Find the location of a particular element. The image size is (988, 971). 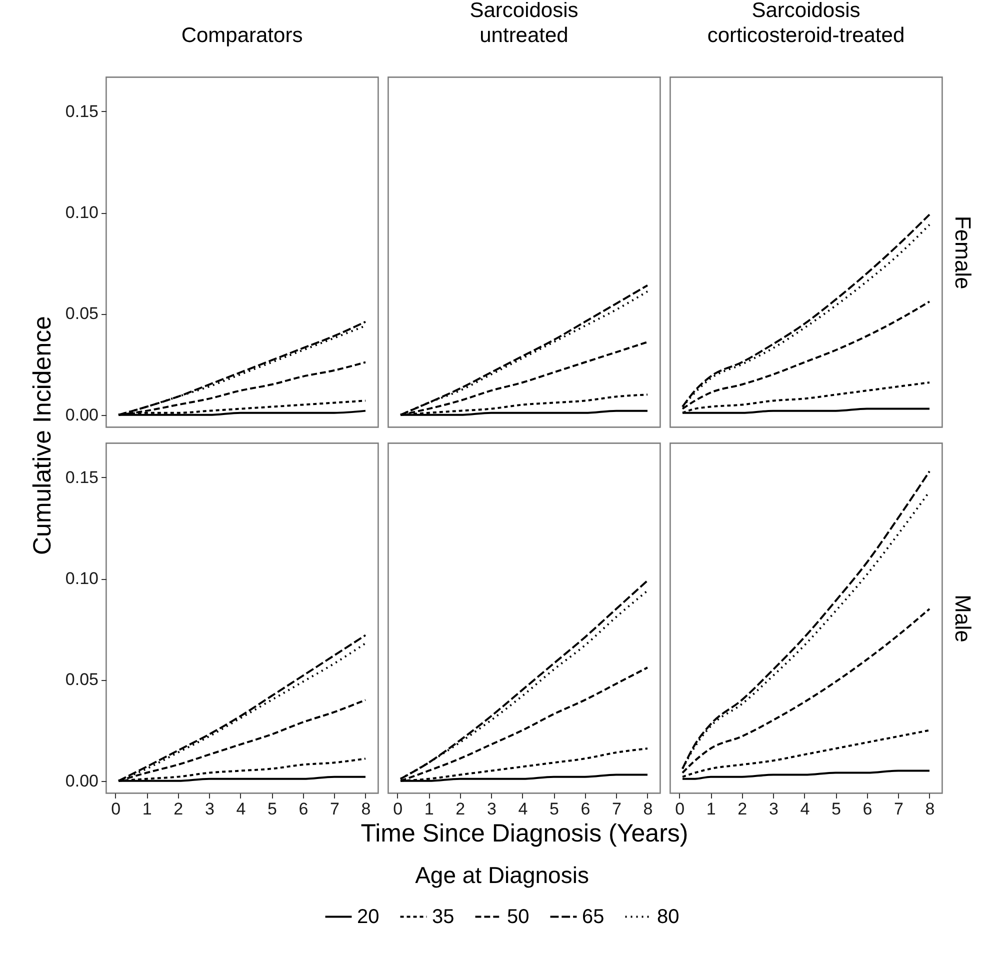

y2-axis-title: Male is located at coordinates (963, 618).